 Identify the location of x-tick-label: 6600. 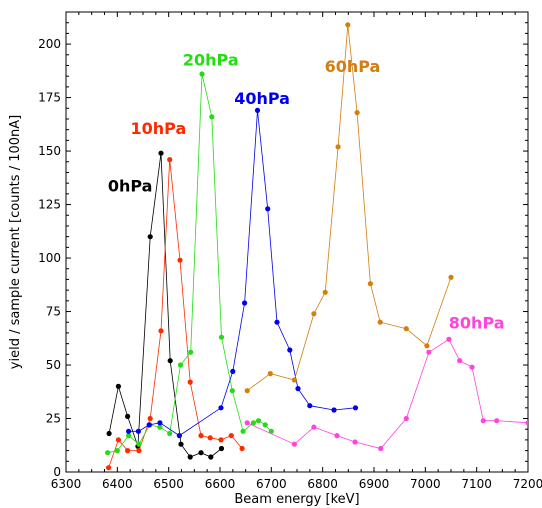
(220, 484).